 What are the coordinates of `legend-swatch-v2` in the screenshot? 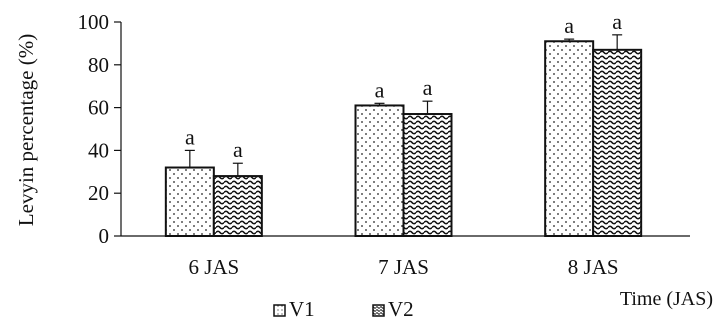 It's located at (378, 310).